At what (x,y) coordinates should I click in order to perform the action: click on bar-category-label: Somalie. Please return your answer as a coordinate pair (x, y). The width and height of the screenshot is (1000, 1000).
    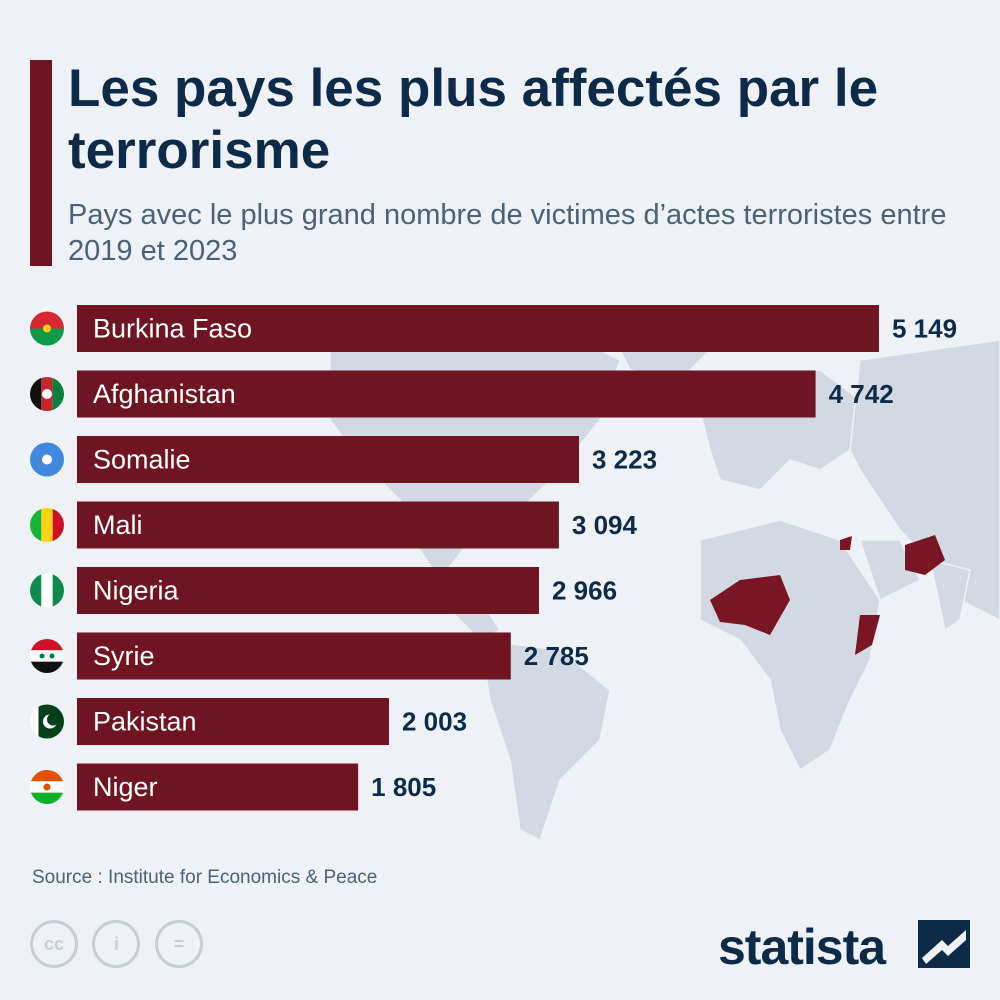
    Looking at the image, I should click on (142, 460).